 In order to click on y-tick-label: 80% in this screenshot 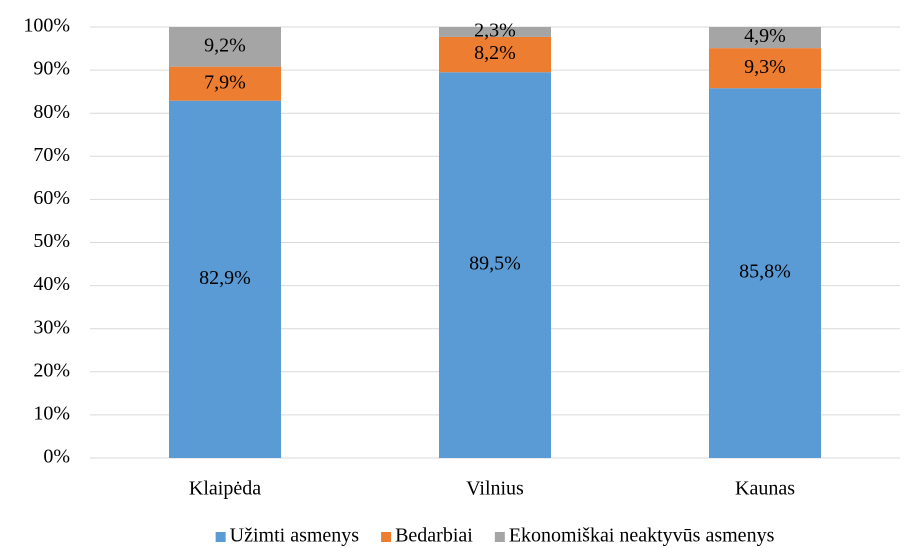, I will do `click(51, 112)`.